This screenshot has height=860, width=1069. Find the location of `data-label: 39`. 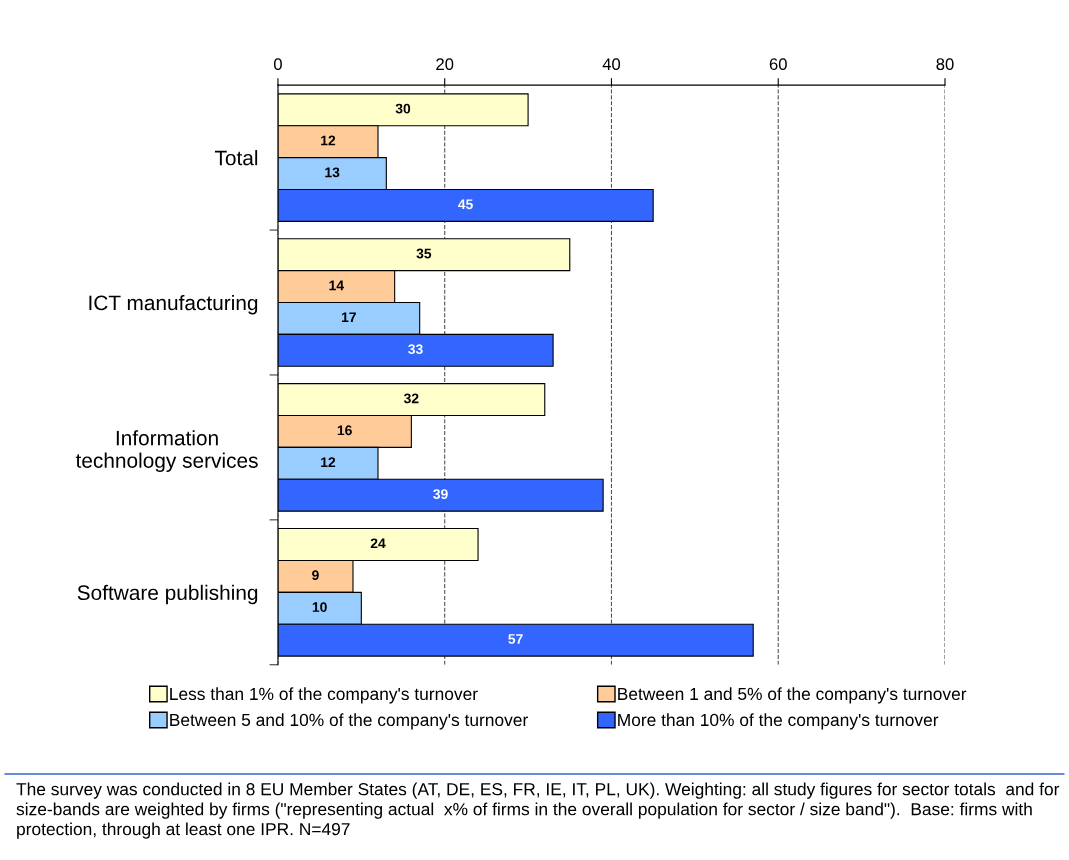

data-label: 39 is located at coordinates (440, 494).